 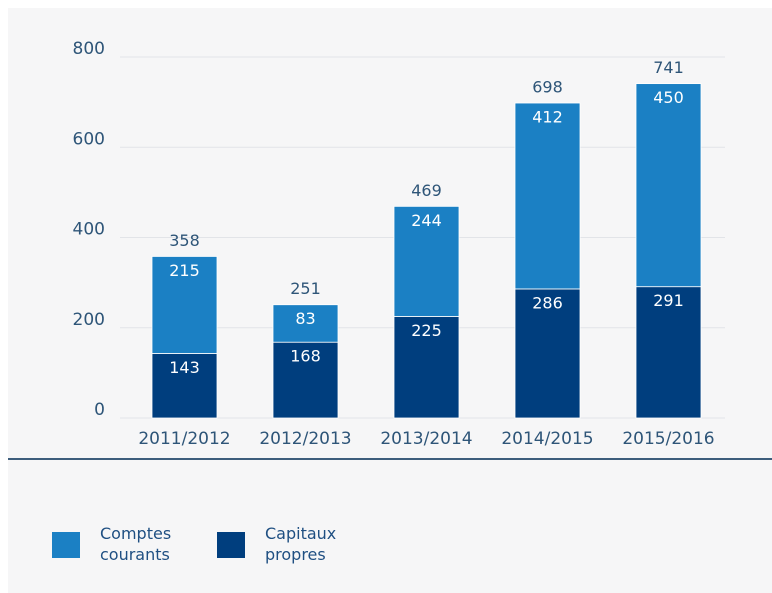 What do you see at coordinates (547, 87) in the screenshot?
I see `total-label: 698` at bounding box center [547, 87].